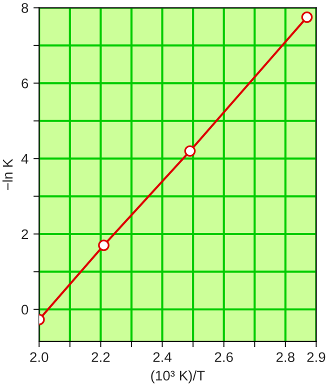 Image resolution: width=326 pixels, height=388 pixels. What do you see at coordinates (25, 83) in the screenshot?
I see `y-tick-label: 6` at bounding box center [25, 83].